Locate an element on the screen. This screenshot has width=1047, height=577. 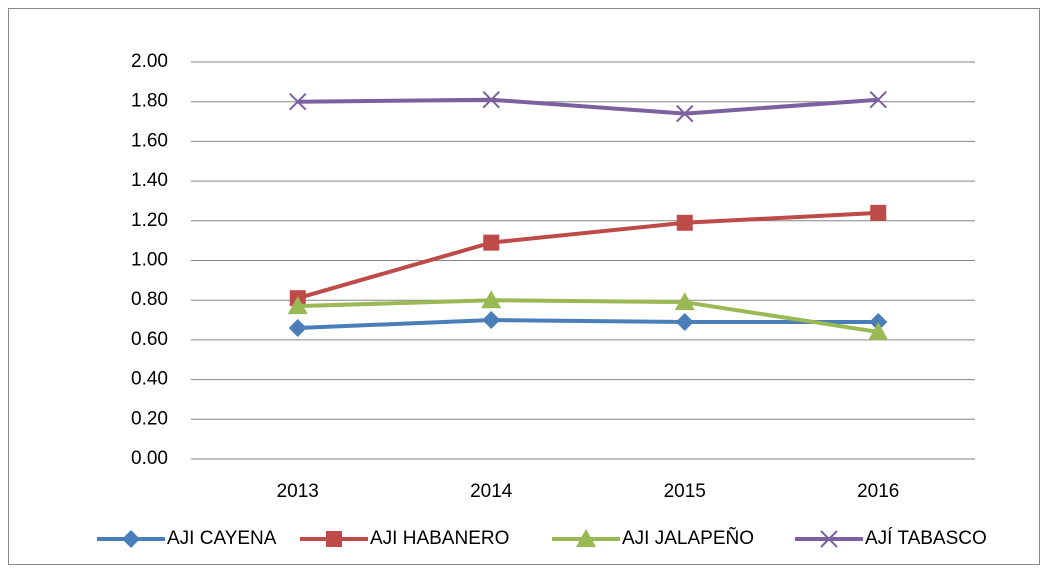
legend-label: AJI HABANERO is located at coordinates (439, 538).